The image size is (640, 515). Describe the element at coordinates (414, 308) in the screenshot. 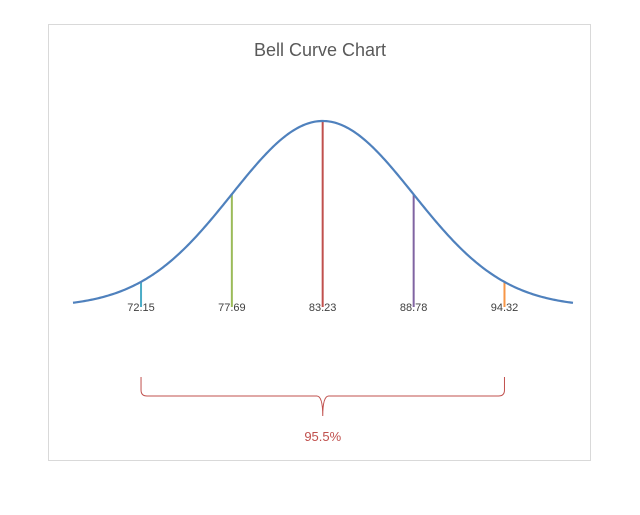

I see `tick-label-4: 88.78` at that location.